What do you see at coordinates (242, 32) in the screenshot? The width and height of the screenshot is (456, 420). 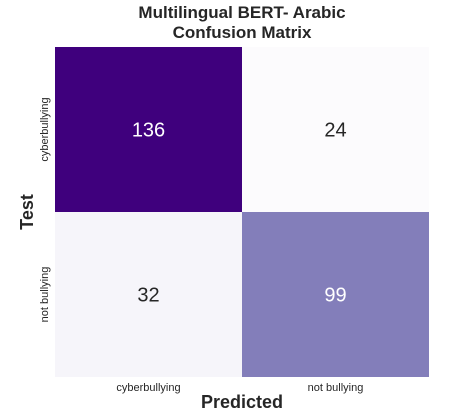 I see `chart-title-line-2: Confusion Matrix` at bounding box center [242, 32].